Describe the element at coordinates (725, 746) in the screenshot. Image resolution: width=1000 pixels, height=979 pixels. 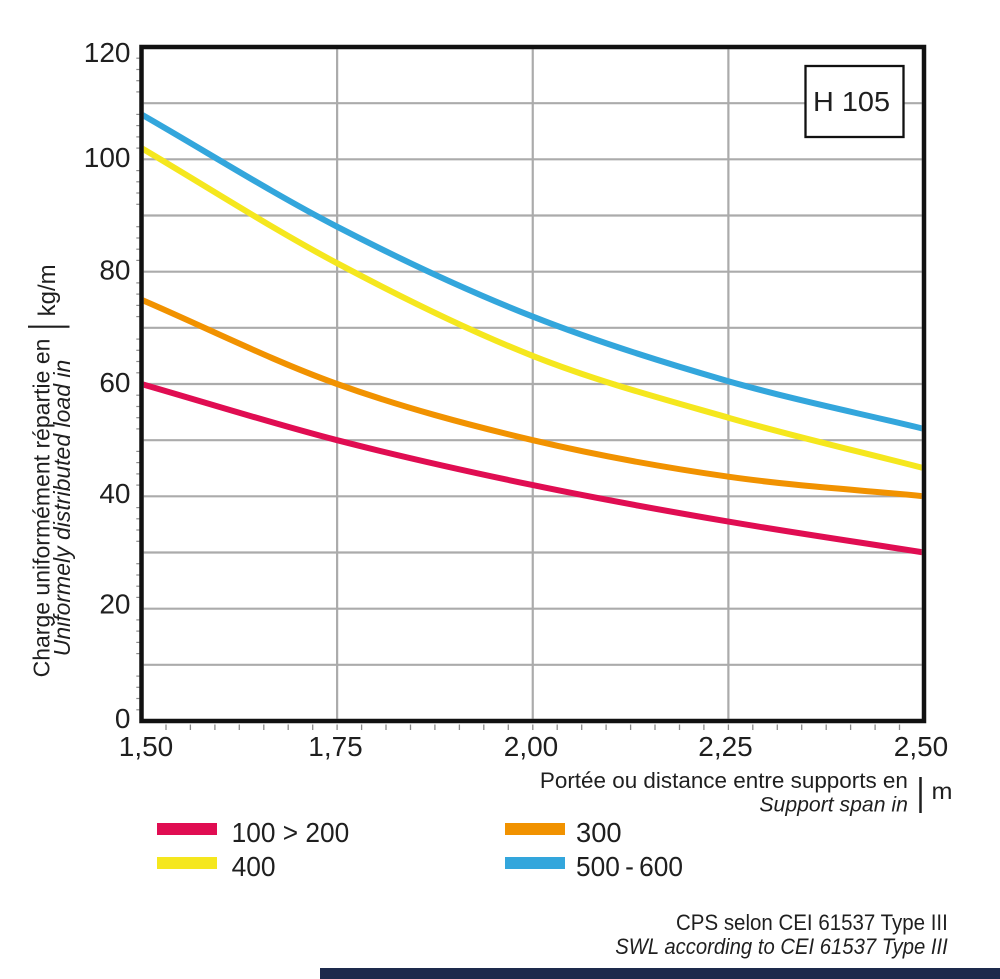
I see `svg-text: 2,25` at that location.